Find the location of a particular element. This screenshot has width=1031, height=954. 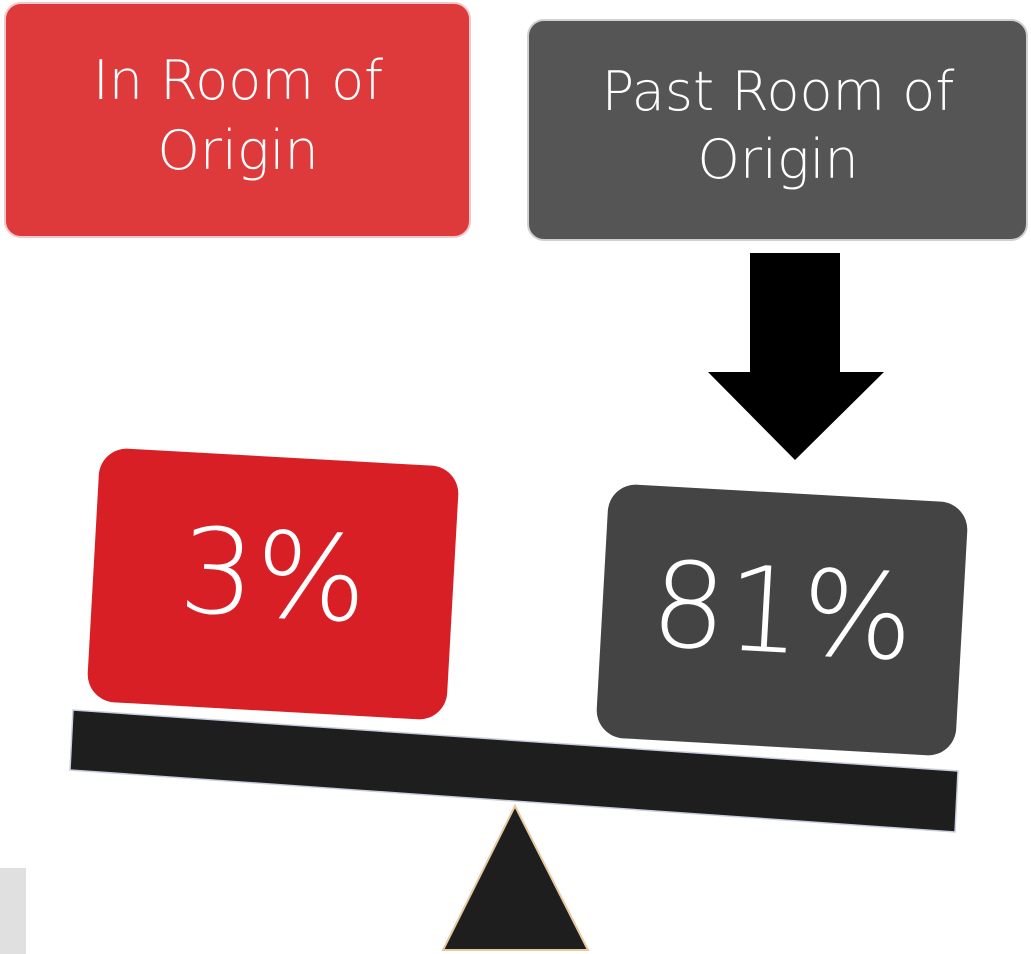

value-left: 3% is located at coordinates (273, 575).